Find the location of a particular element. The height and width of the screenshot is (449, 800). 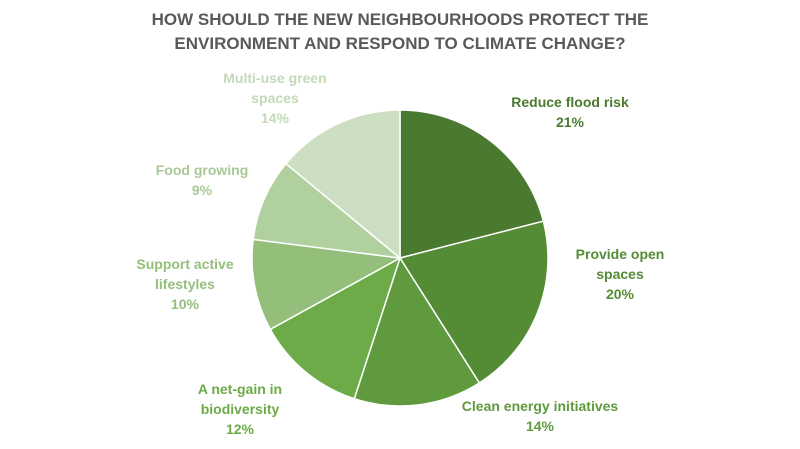

slice-label-text: Clean energy initiatives is located at coordinates (540, 406).